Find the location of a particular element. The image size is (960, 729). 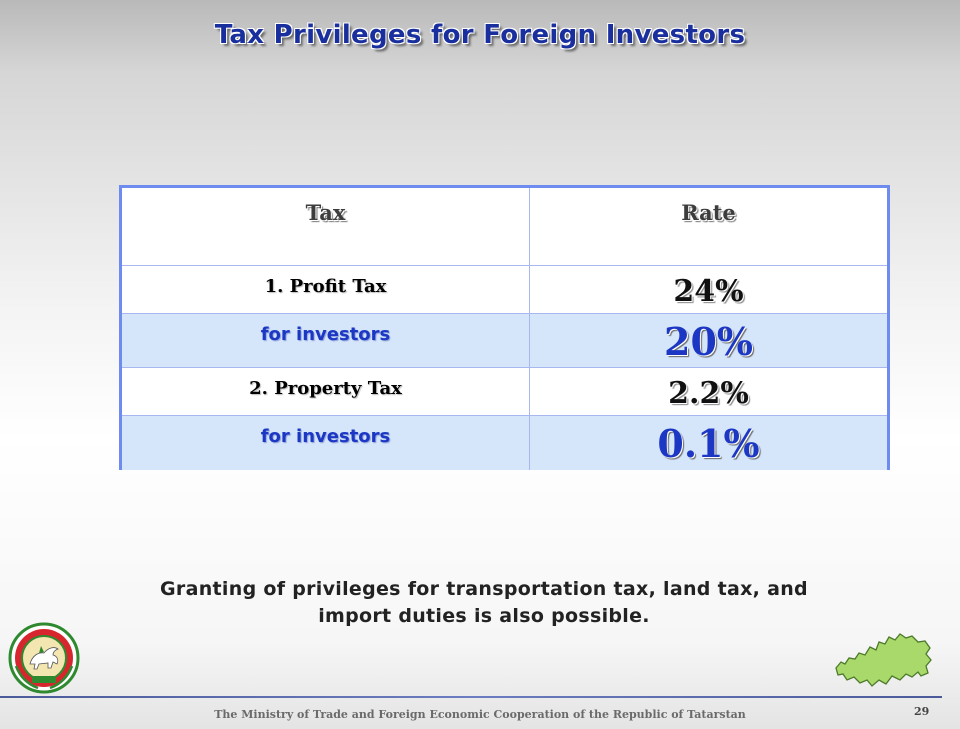

table-header-row: Tax Rate is located at coordinates (504, 227).